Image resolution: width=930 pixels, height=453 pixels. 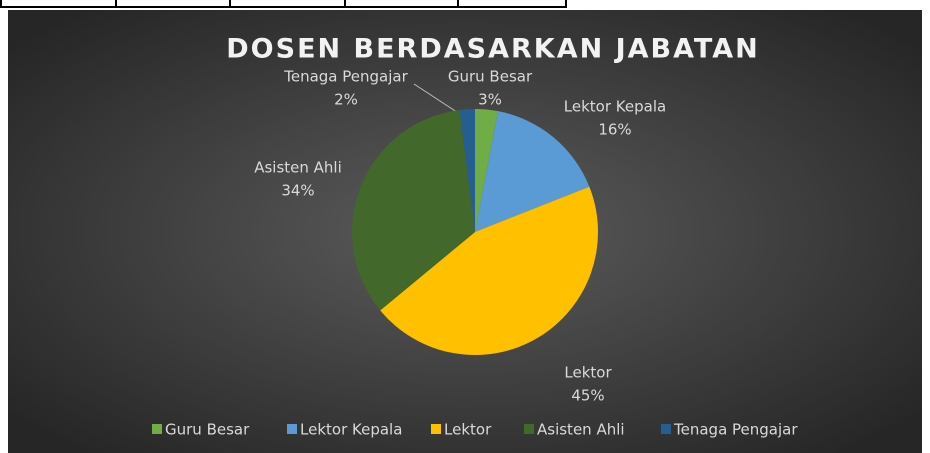 What do you see at coordinates (490, 100) in the screenshot?
I see `data-label-value: 3%` at bounding box center [490, 100].